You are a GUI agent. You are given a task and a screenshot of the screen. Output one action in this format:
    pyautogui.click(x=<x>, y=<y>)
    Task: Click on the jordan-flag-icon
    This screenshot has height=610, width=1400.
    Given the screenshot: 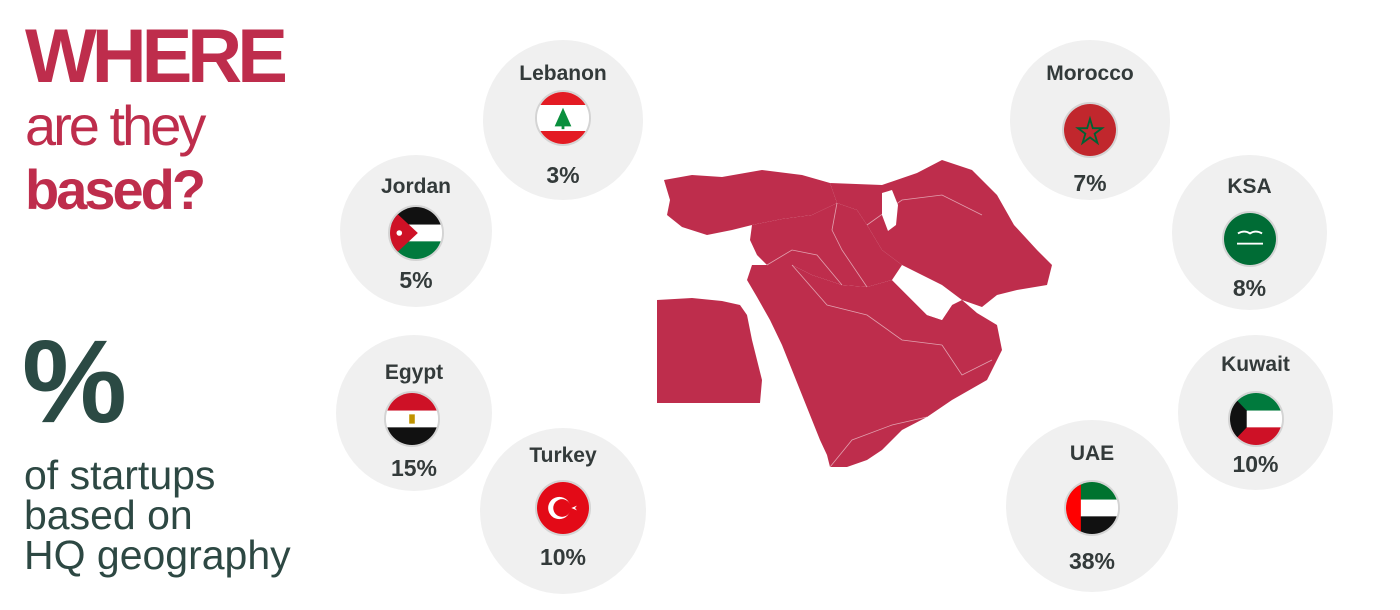 What is the action you would take?
    pyautogui.click(x=416, y=233)
    